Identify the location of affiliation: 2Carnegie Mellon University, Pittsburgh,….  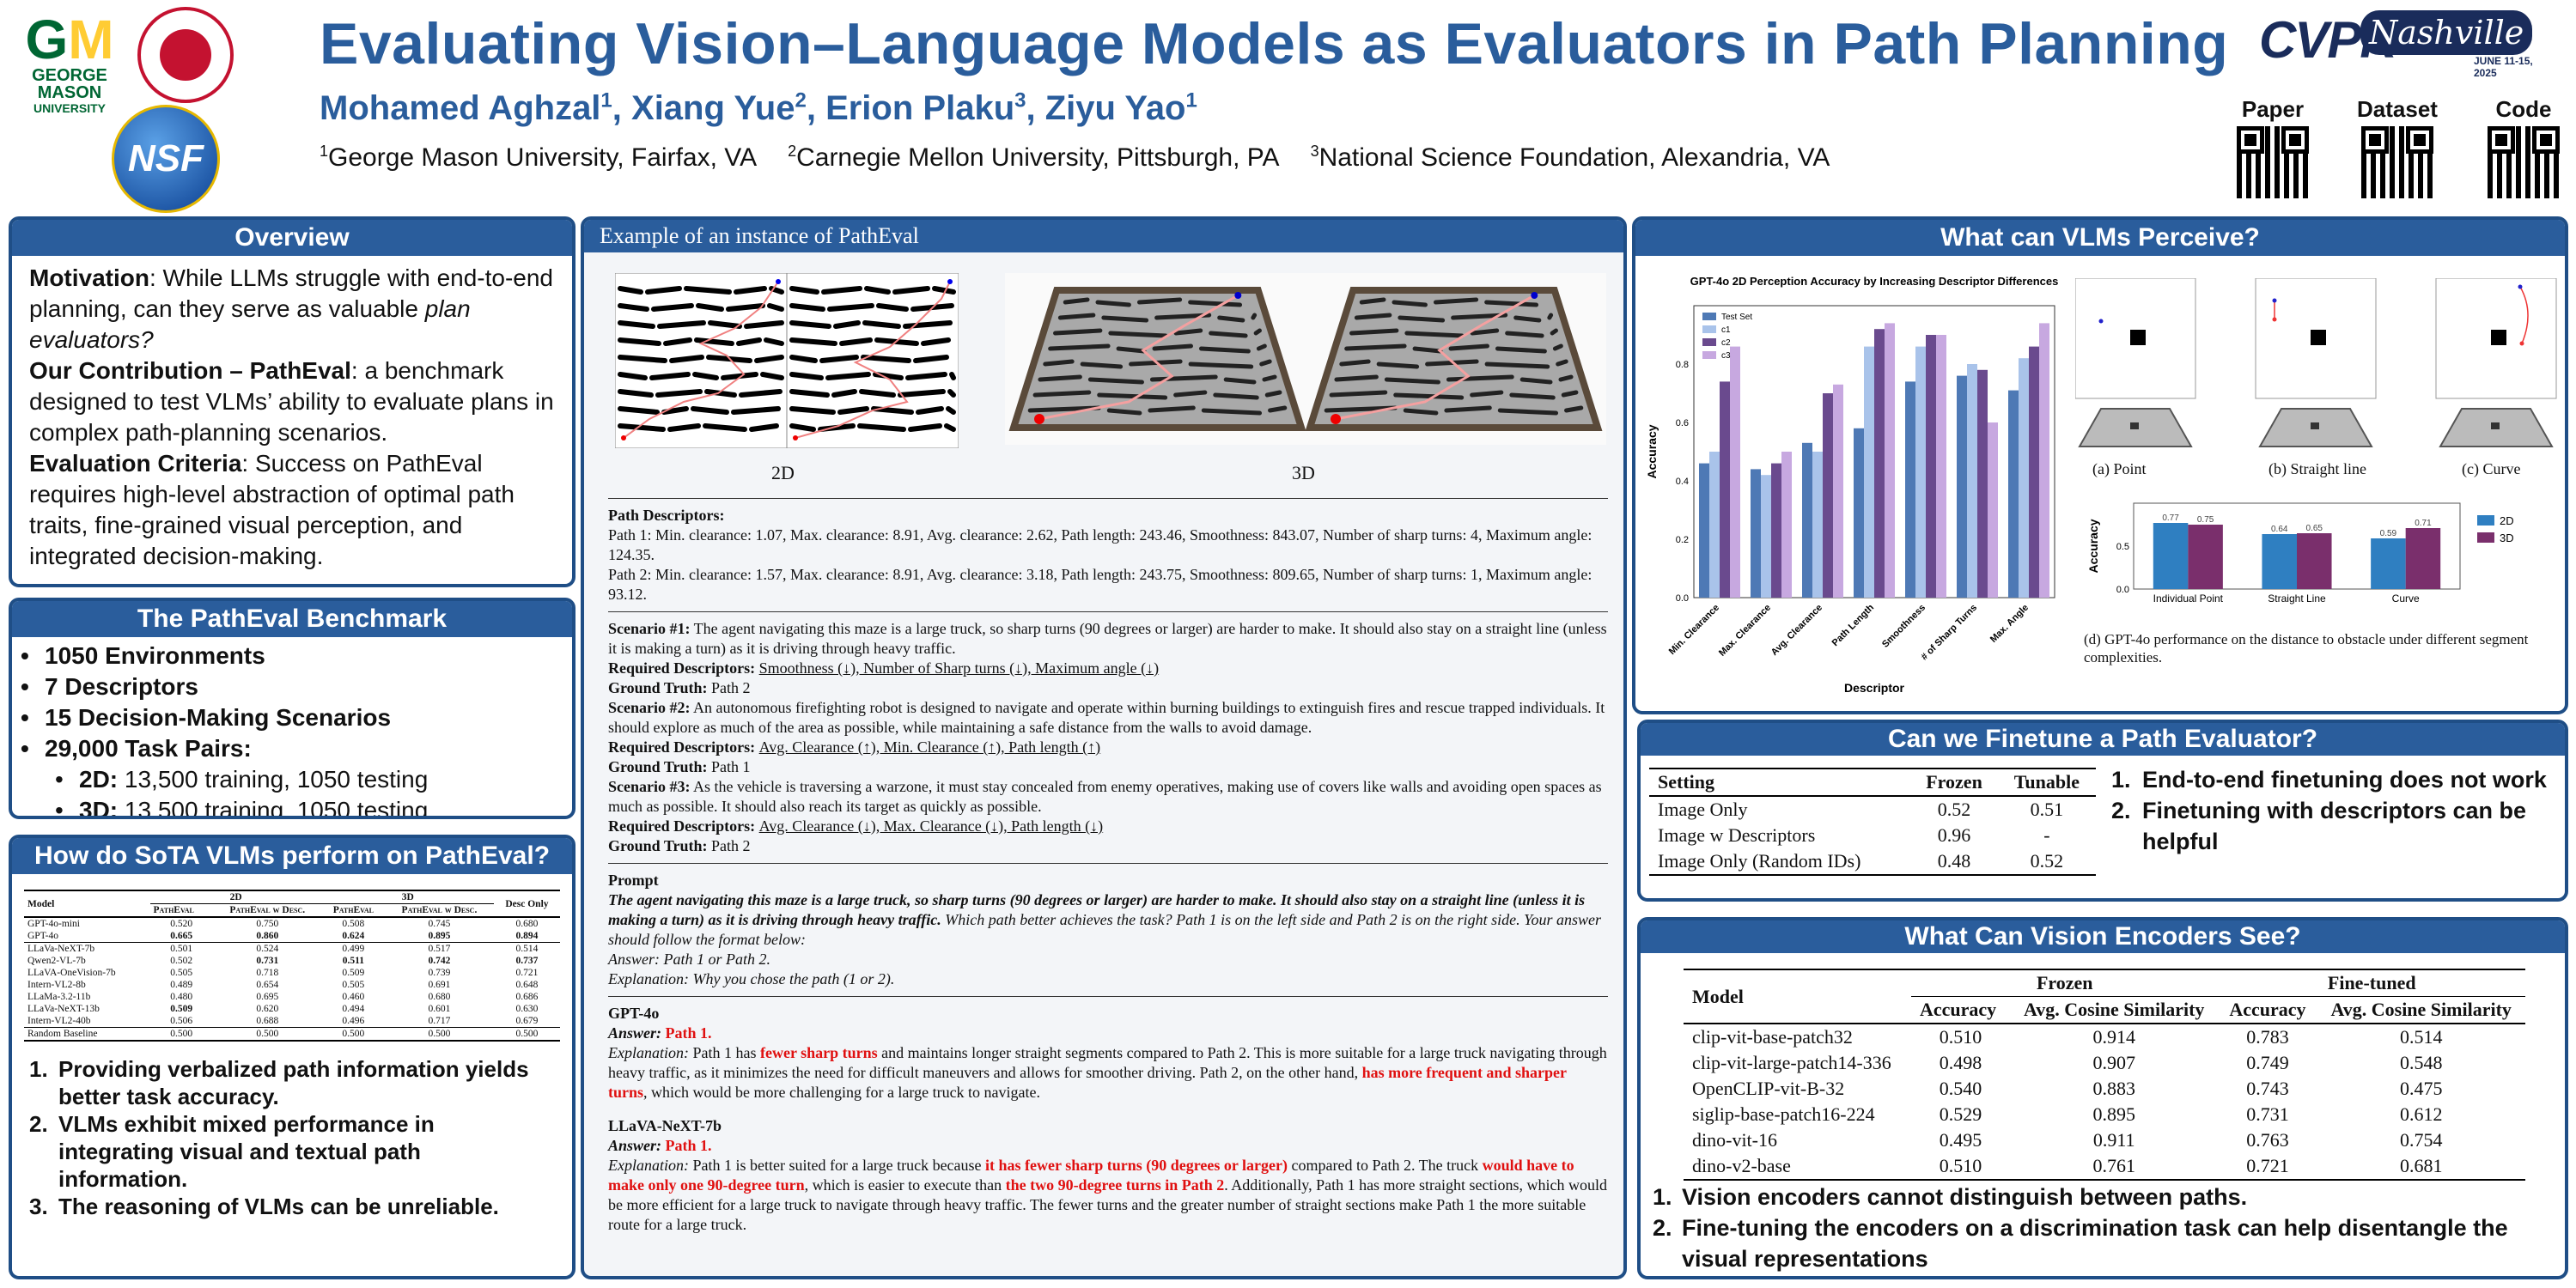
(1034, 158).